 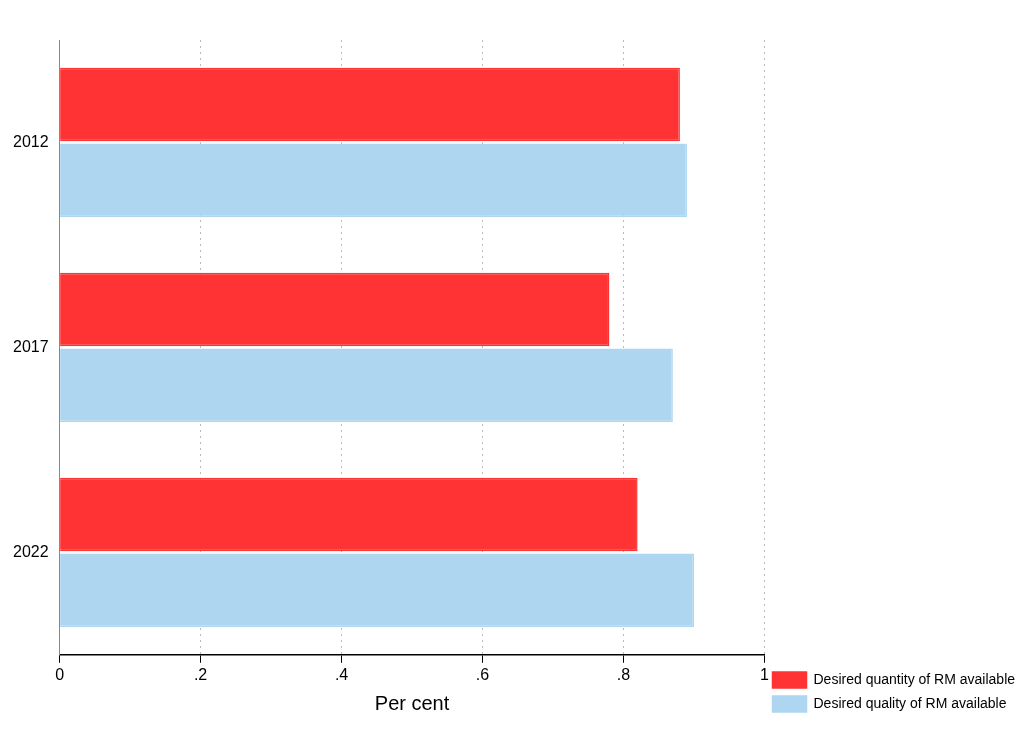 I want to click on x-axis-title: Per cent, so click(x=412, y=702).